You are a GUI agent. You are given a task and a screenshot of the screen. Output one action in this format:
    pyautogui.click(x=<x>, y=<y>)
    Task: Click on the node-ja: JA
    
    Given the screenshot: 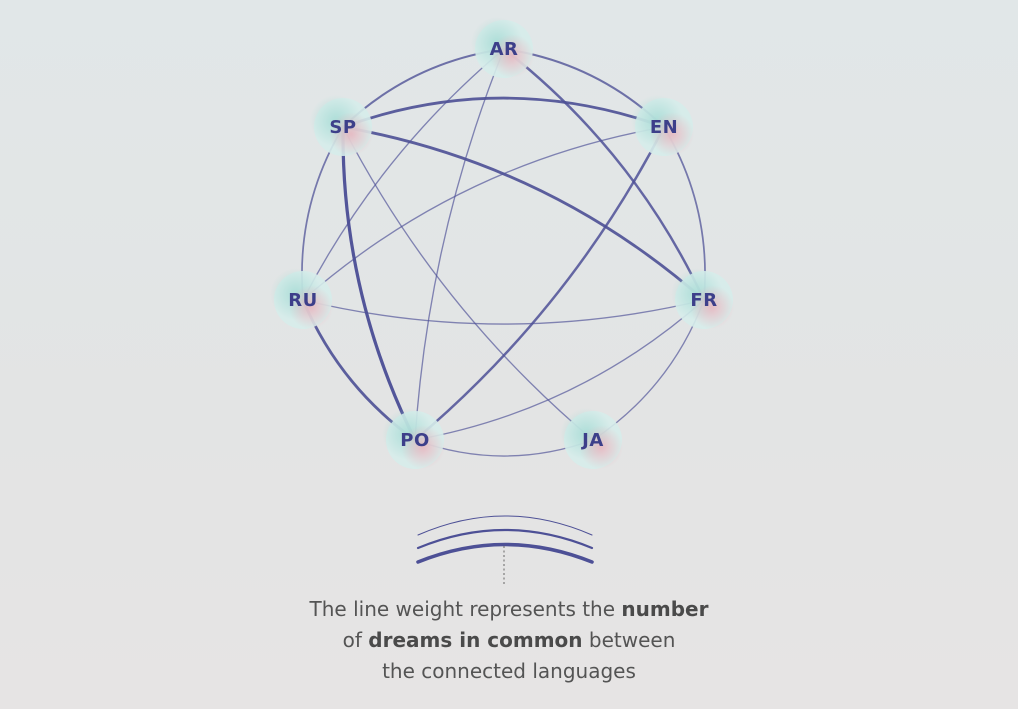 What is the action you would take?
    pyautogui.click(x=591, y=438)
    